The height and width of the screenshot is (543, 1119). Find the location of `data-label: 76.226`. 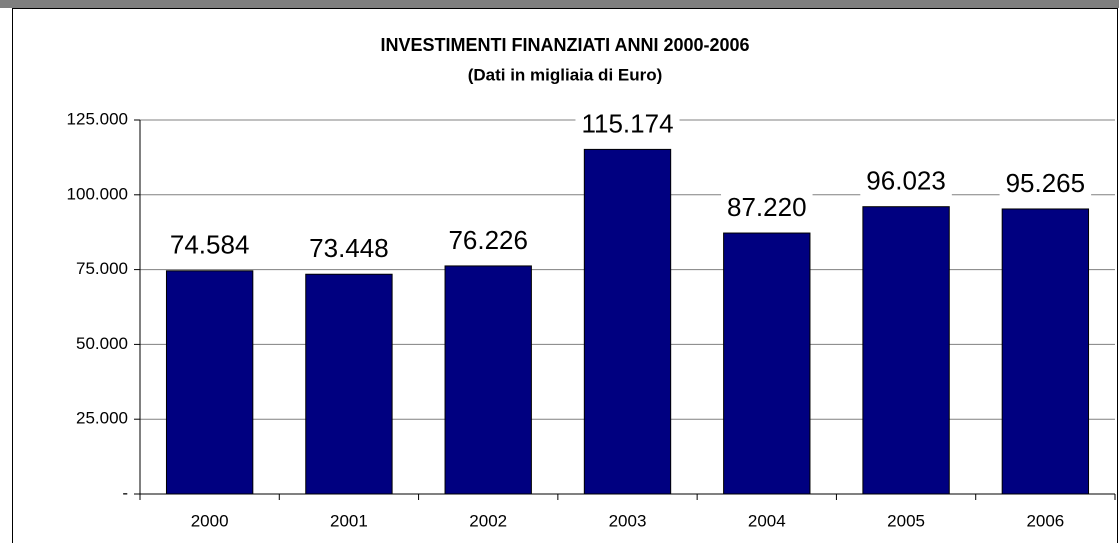

data-label: 76.226 is located at coordinates (488, 240).